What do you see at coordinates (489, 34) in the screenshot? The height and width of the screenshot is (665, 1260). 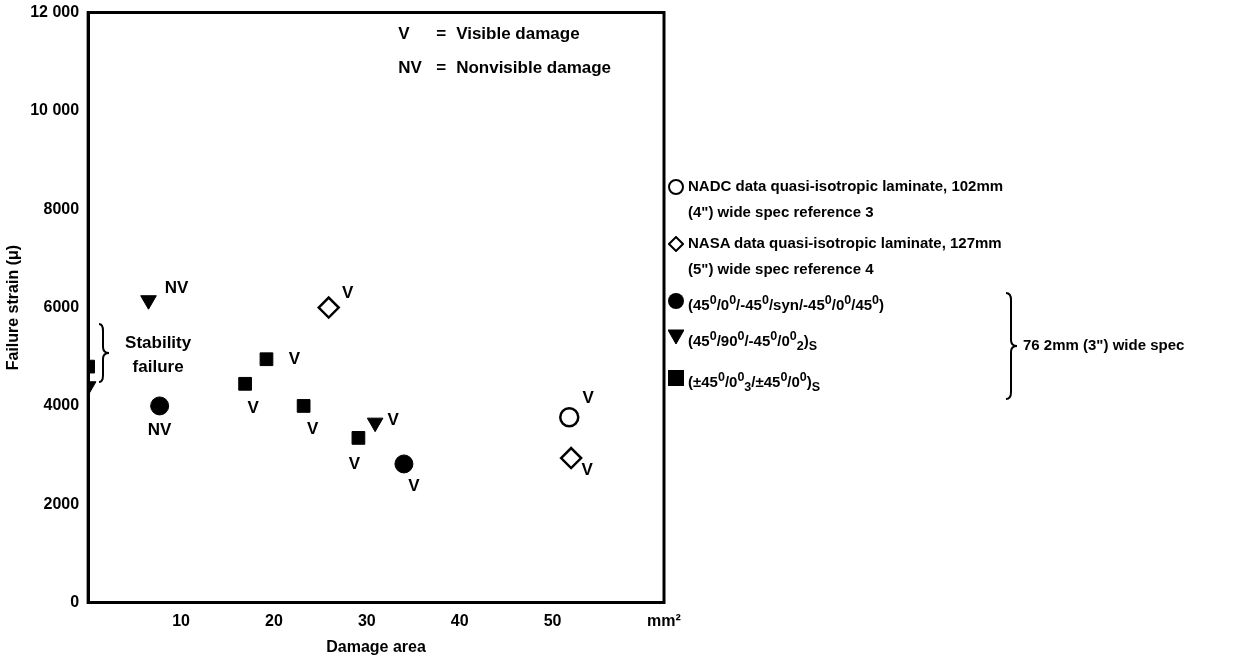 I see `text: V = Visible damage` at bounding box center [489, 34].